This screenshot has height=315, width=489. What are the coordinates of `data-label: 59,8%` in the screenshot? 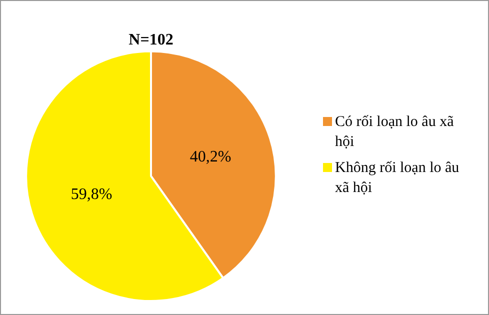 It's located at (91, 195).